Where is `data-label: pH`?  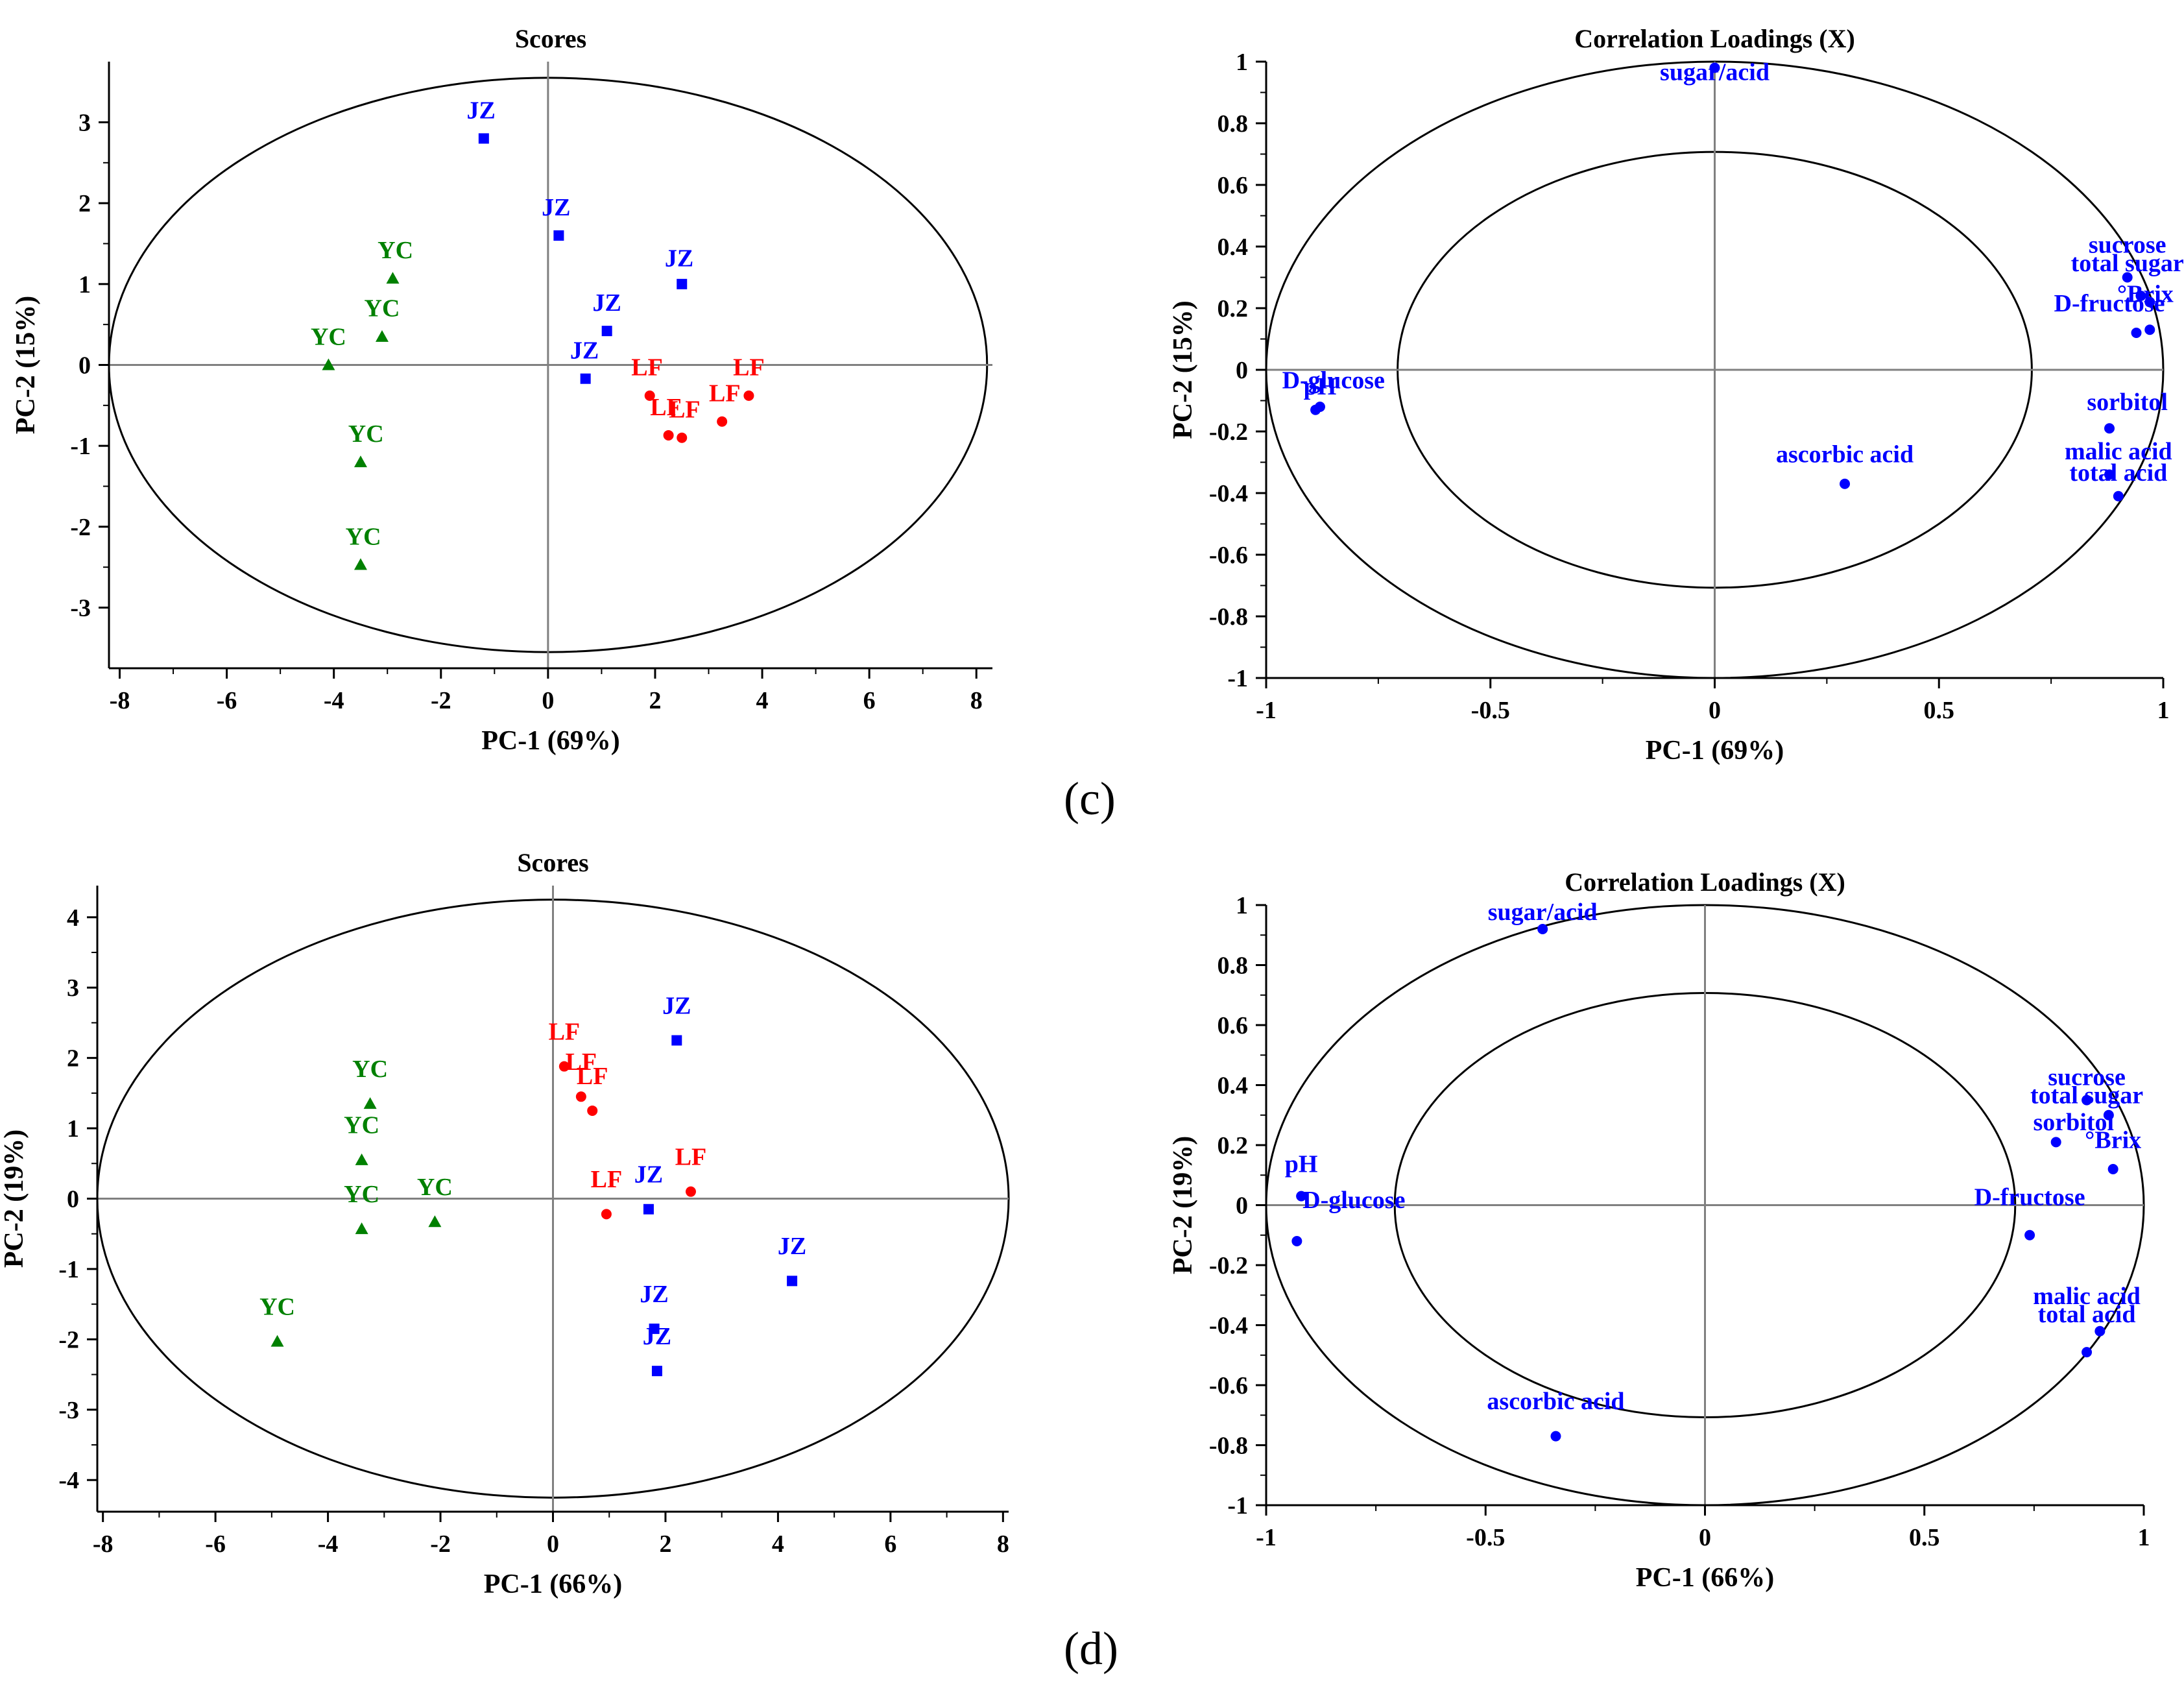
data-label: pH is located at coordinates (1302, 1164).